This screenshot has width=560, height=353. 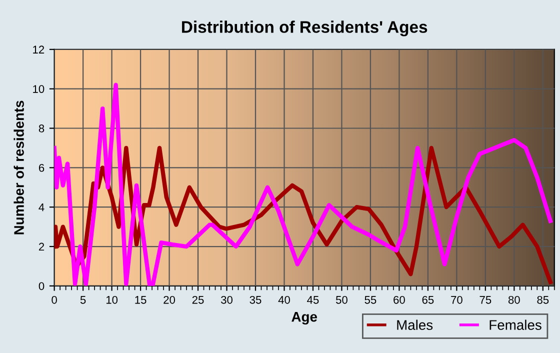 I want to click on y-axis-title: Number of residents, so click(x=19, y=167).